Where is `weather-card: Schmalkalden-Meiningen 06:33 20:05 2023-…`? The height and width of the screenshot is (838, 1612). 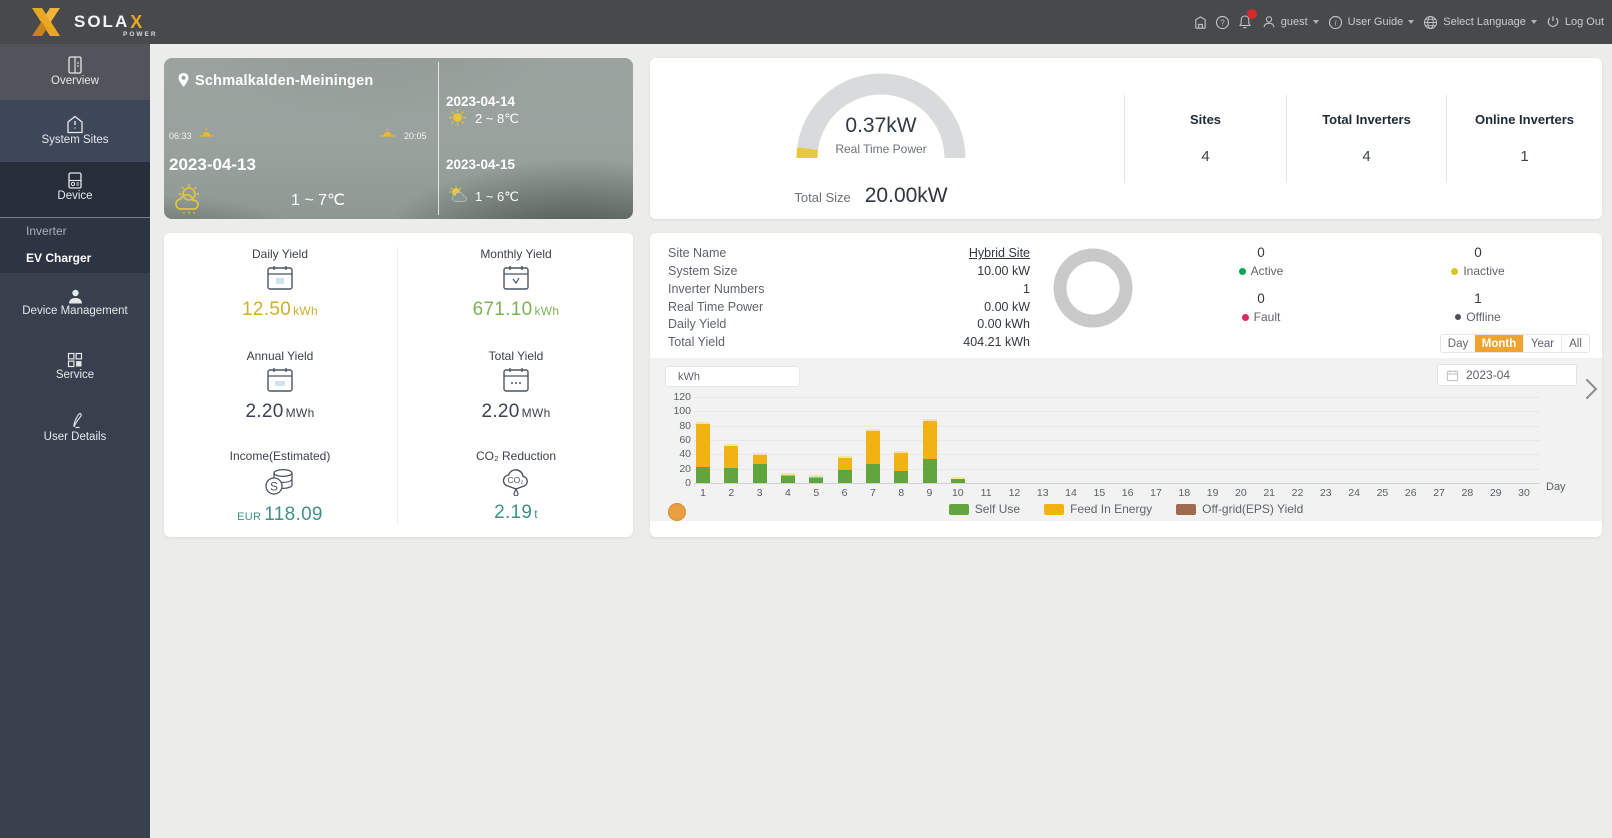 weather-card: Schmalkalden-Meiningen 06:33 20:05 2023-… is located at coordinates (398, 138).